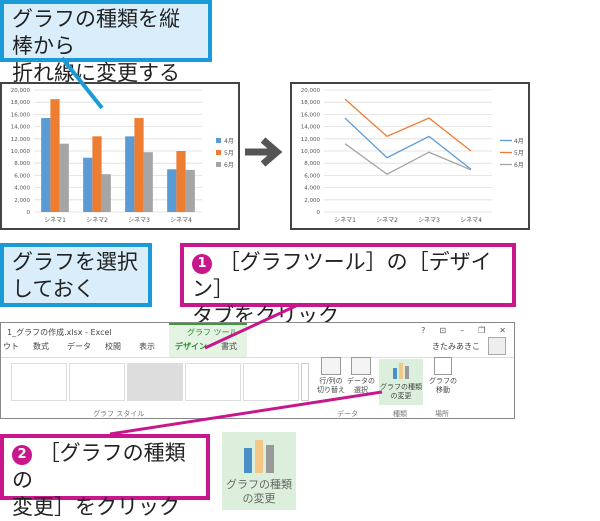  Describe the element at coordinates (259, 498) in the screenshot. I see `label: の変更` at that location.